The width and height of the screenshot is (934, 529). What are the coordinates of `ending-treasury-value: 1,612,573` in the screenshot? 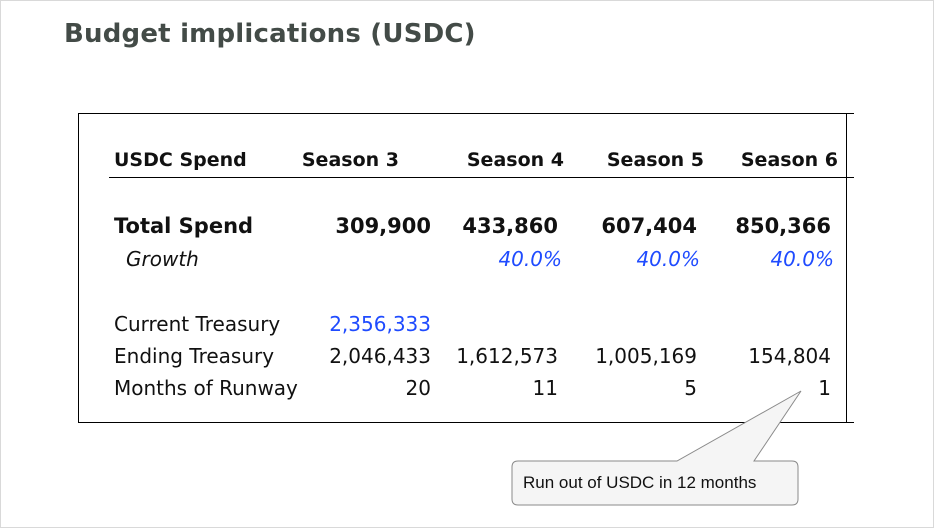 It's located at (507, 356).